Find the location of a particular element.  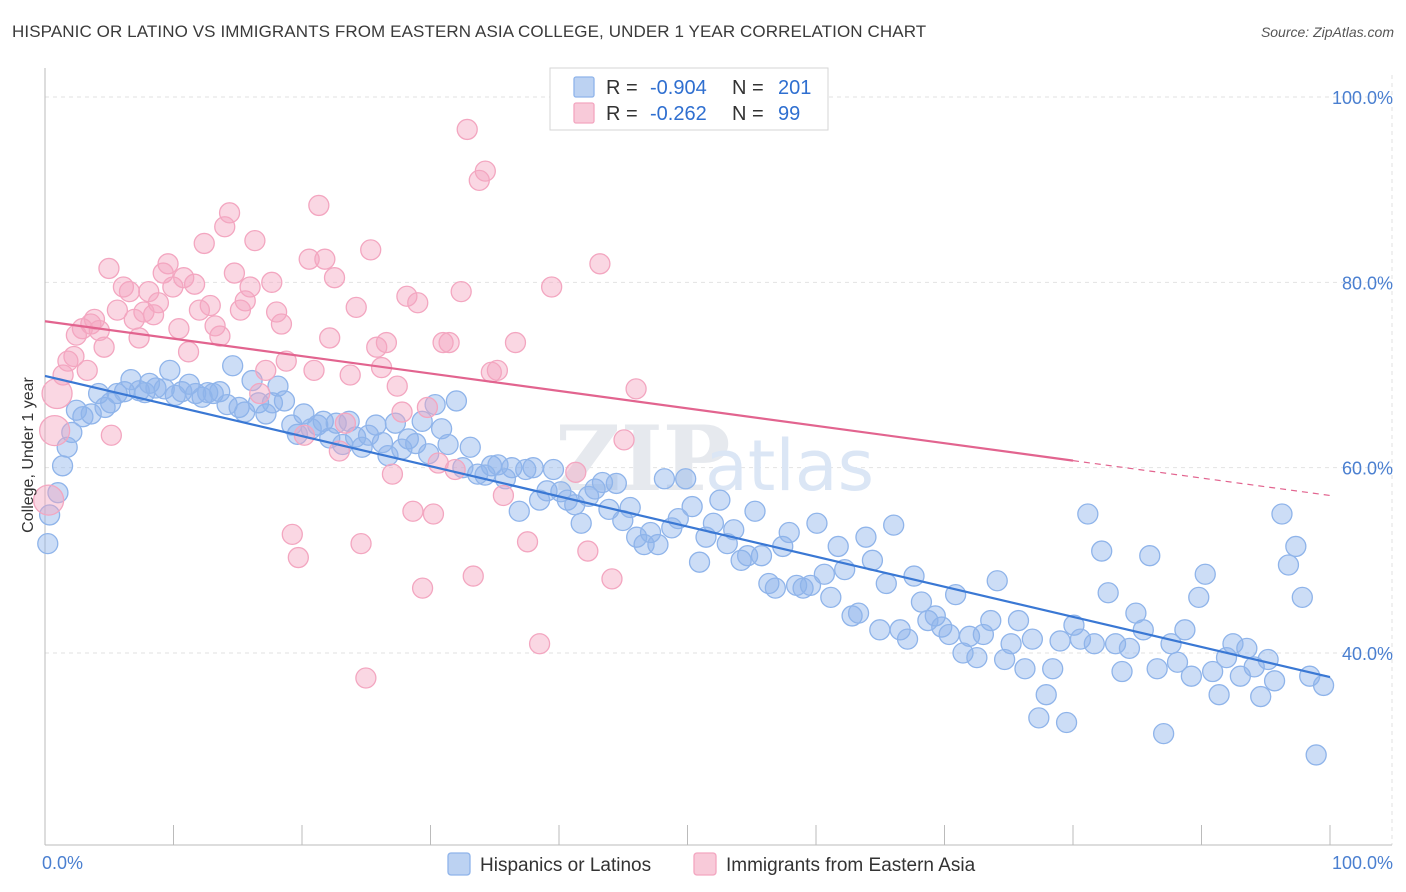

legend-r-label-1: R = is located at coordinates (622, 88).